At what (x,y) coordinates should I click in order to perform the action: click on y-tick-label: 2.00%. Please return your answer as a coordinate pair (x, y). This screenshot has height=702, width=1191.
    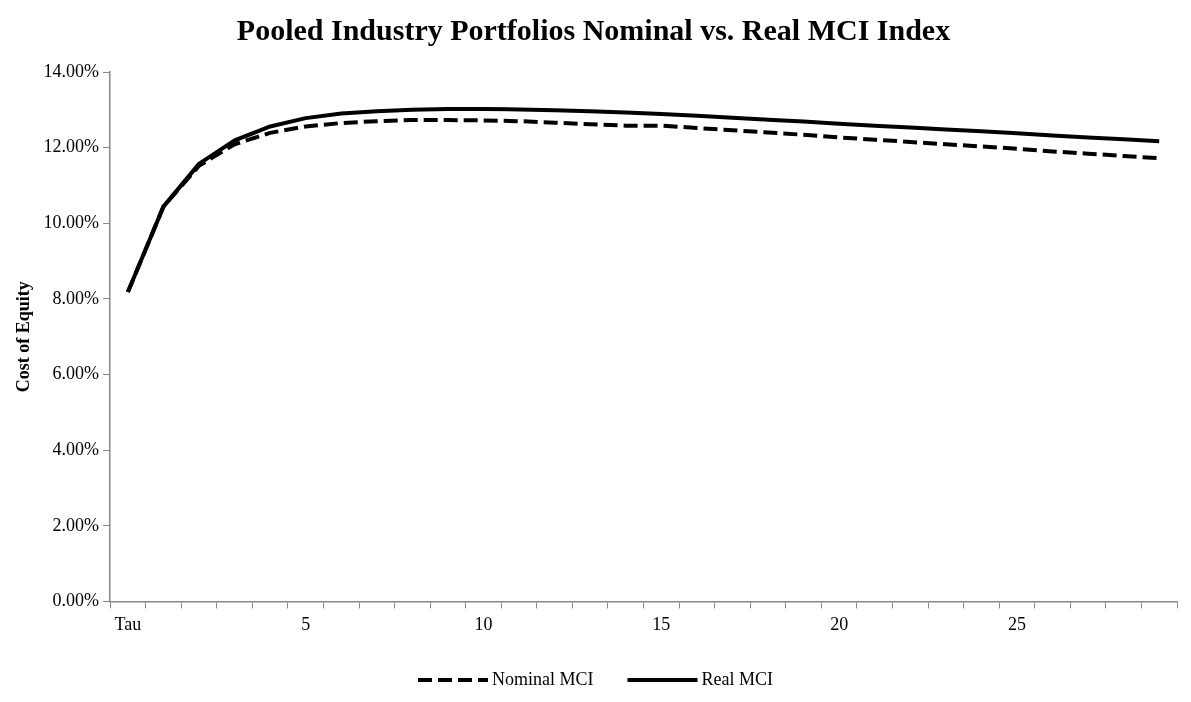
    Looking at the image, I should click on (76, 524).